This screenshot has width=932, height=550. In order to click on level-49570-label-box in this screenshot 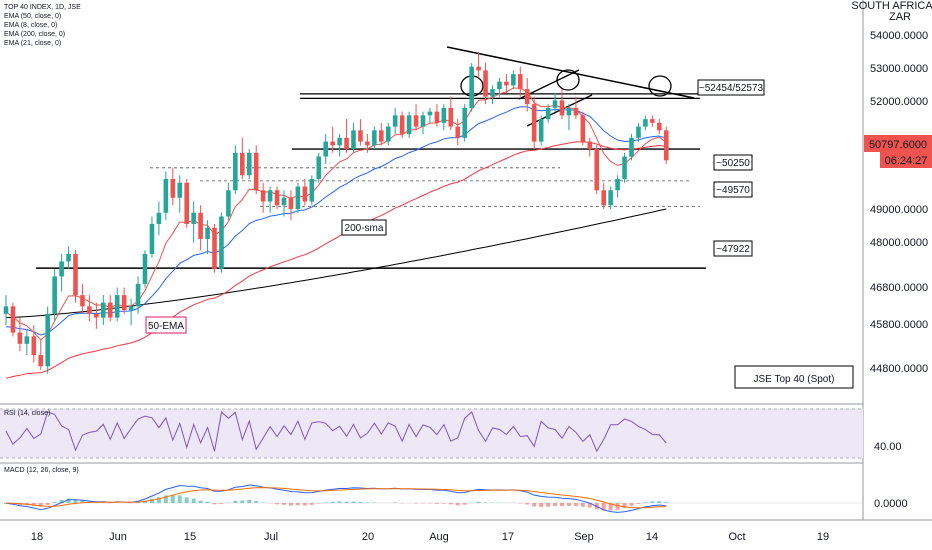, I will do `click(733, 189)`.